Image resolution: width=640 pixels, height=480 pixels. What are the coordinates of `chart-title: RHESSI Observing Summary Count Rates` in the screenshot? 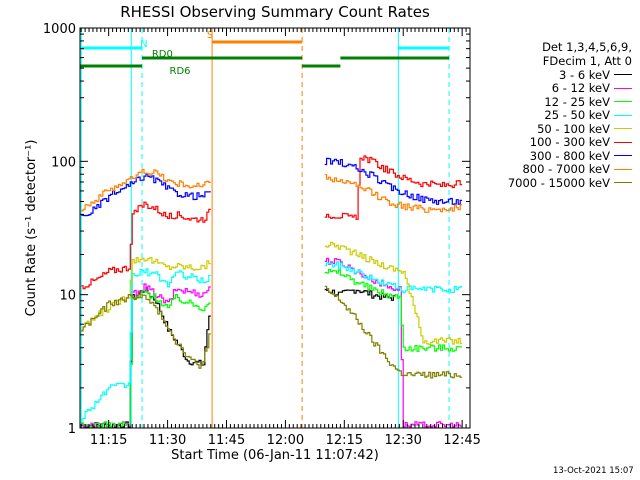 It's located at (275, 12).